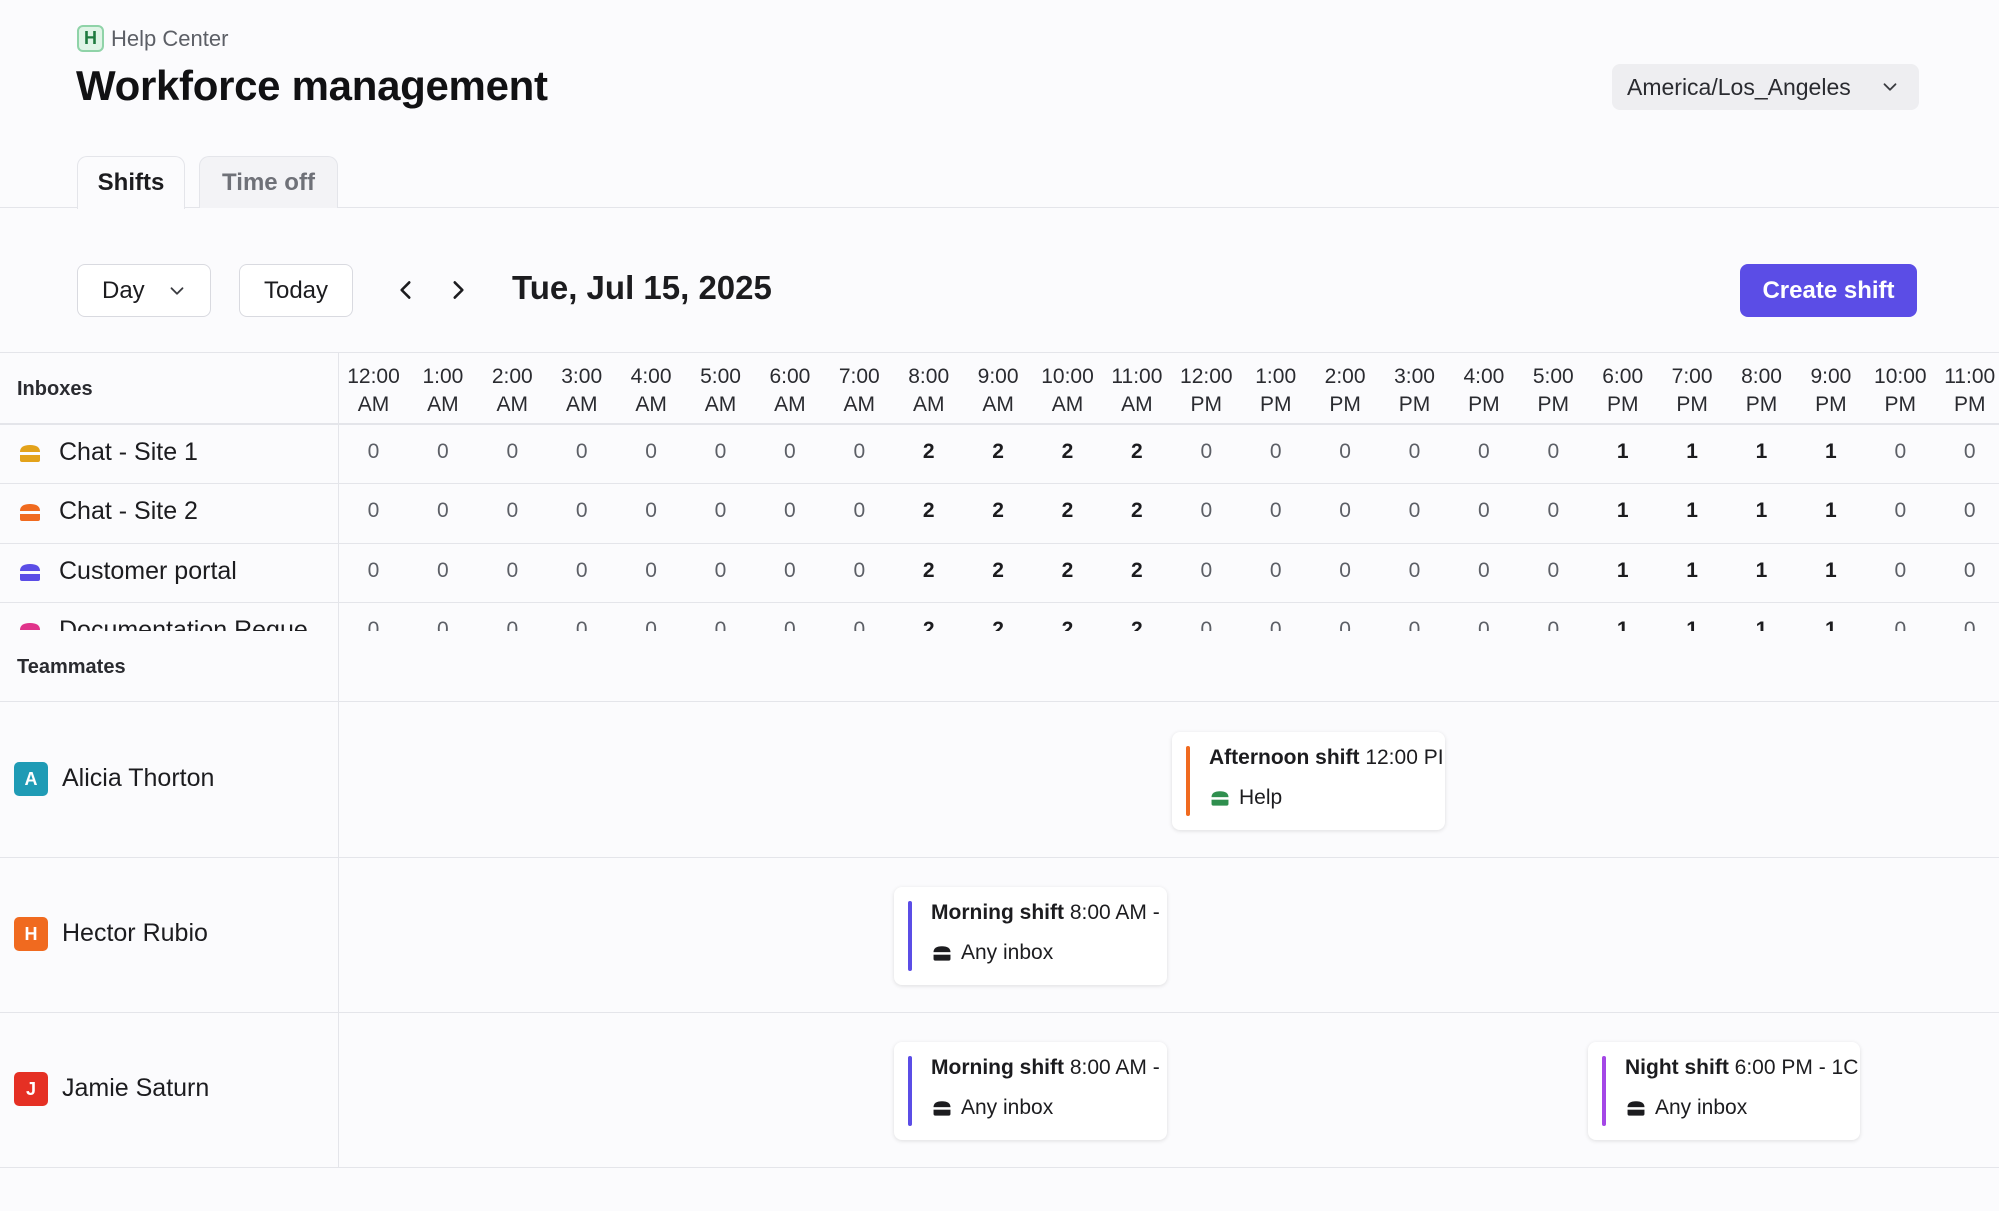  What do you see at coordinates (144, 290) in the screenshot?
I see `view-select: Day` at bounding box center [144, 290].